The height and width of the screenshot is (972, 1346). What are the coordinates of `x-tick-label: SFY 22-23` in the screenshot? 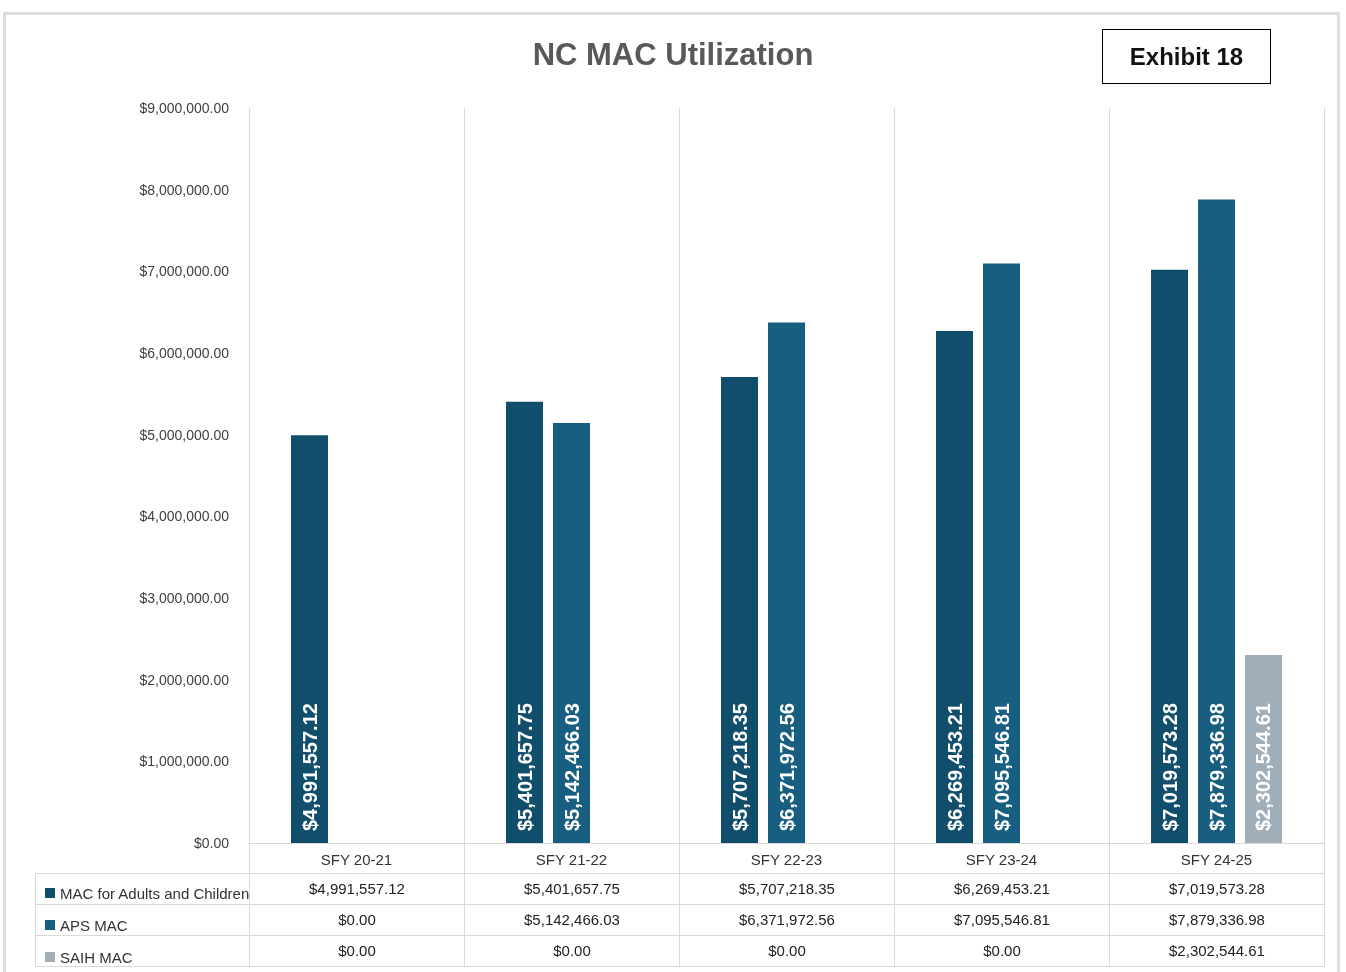 It's located at (786, 859).